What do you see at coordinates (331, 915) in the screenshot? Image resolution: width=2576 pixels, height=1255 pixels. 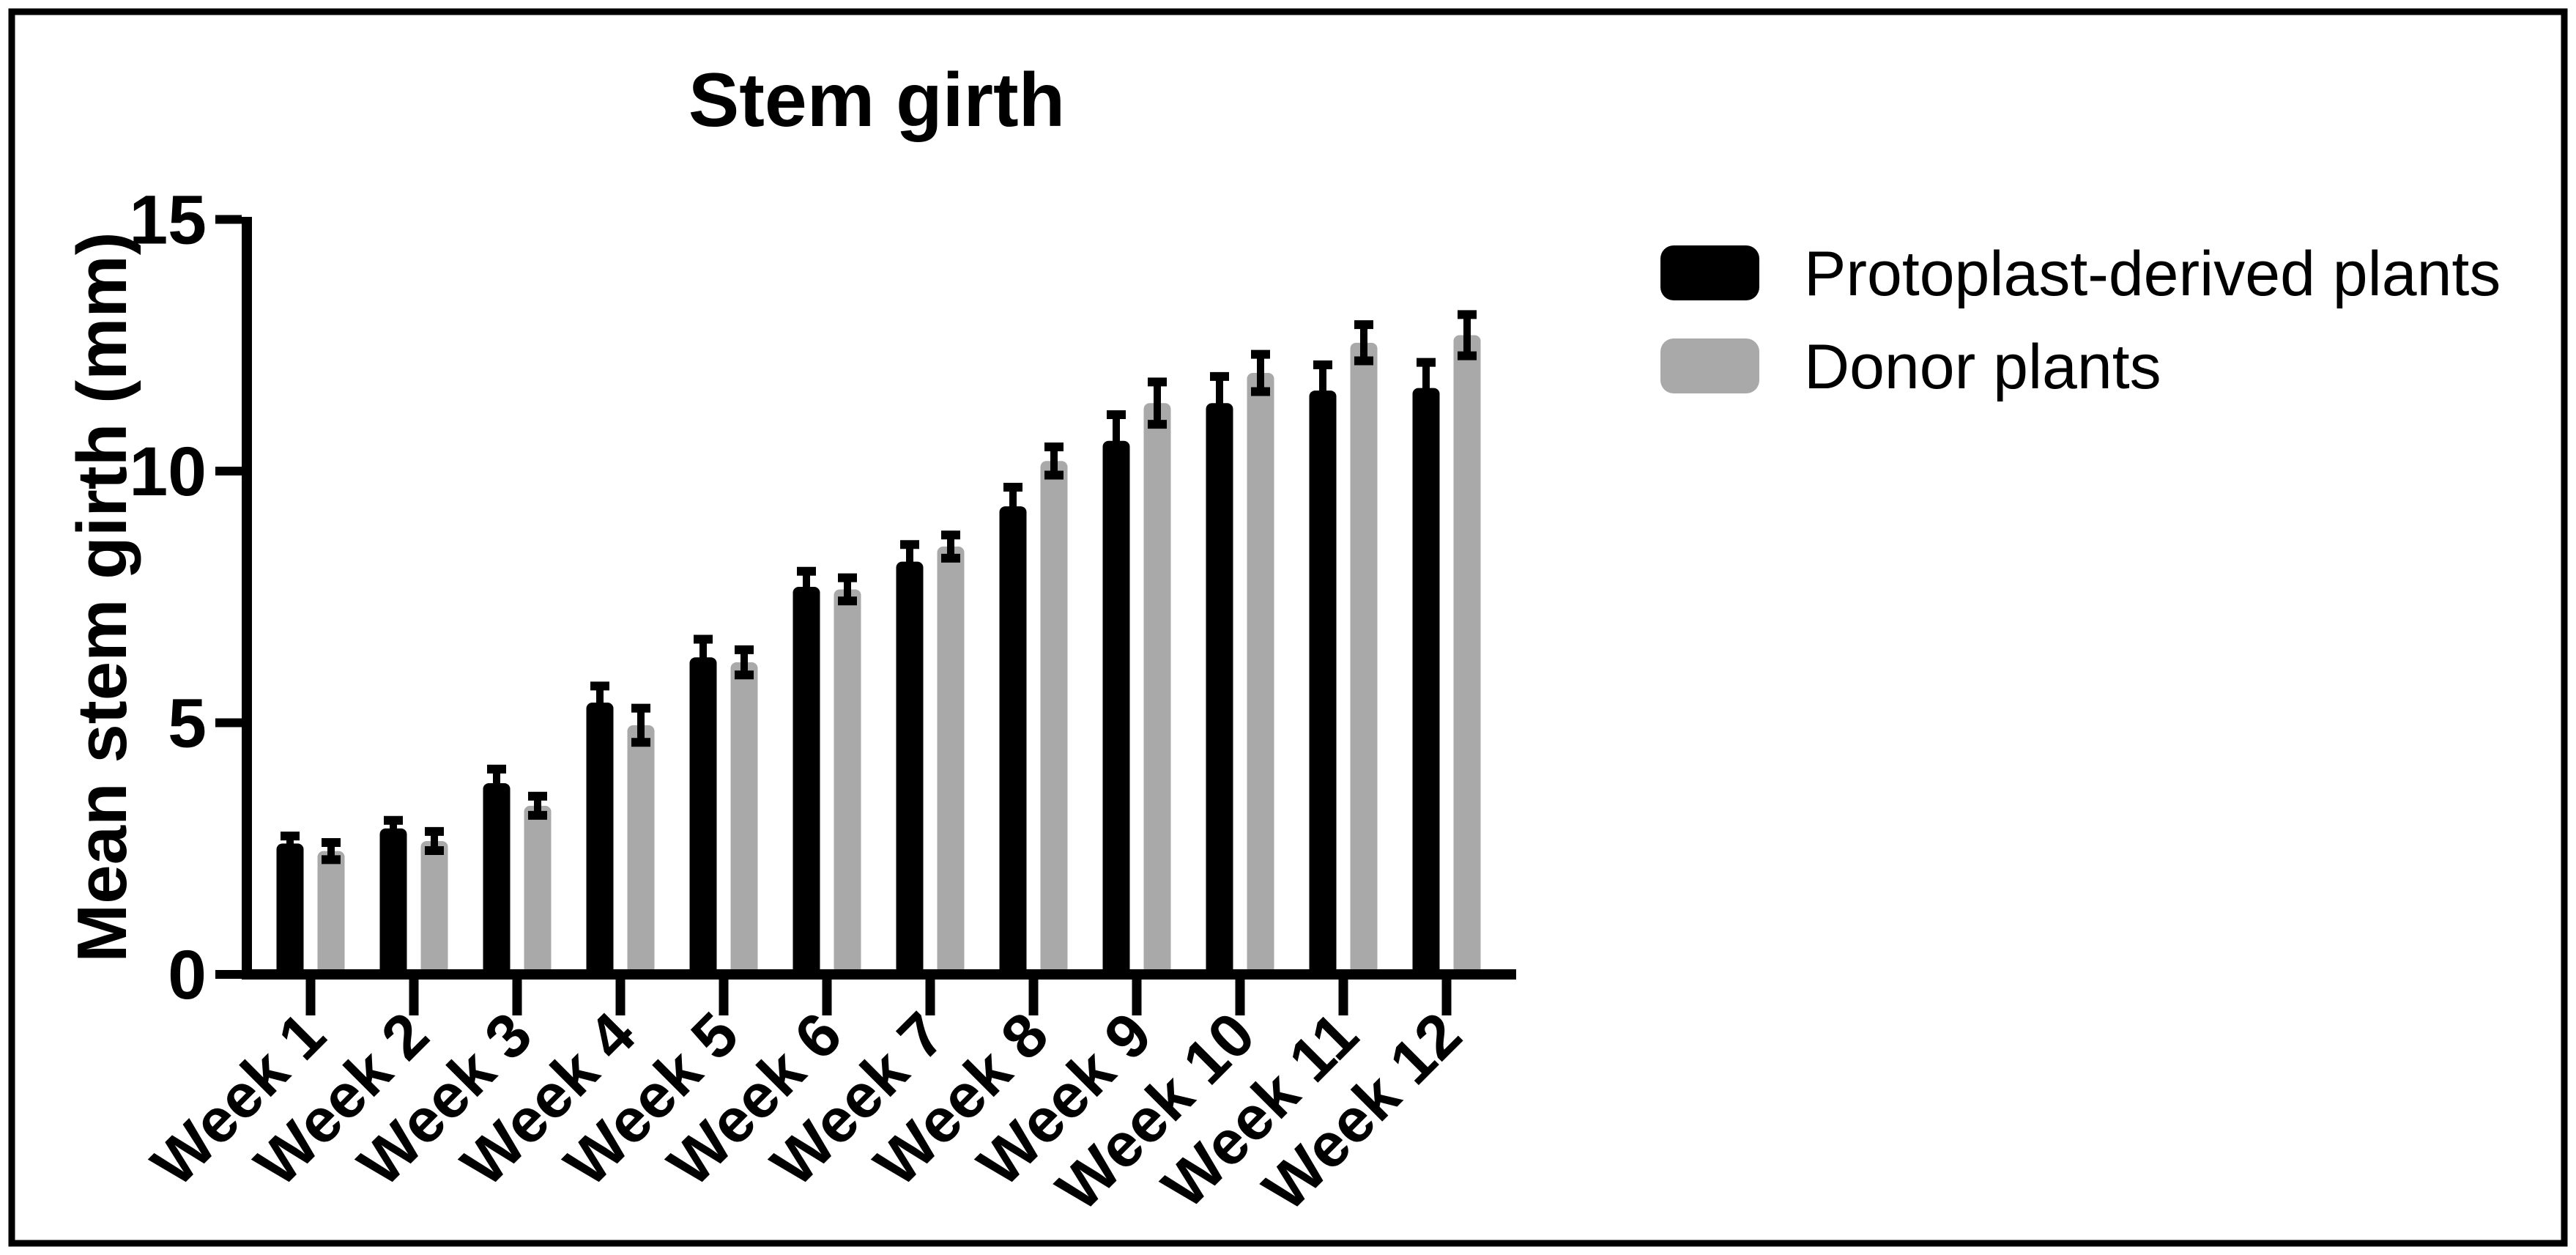 I see `bar-week-1-donor` at bounding box center [331, 915].